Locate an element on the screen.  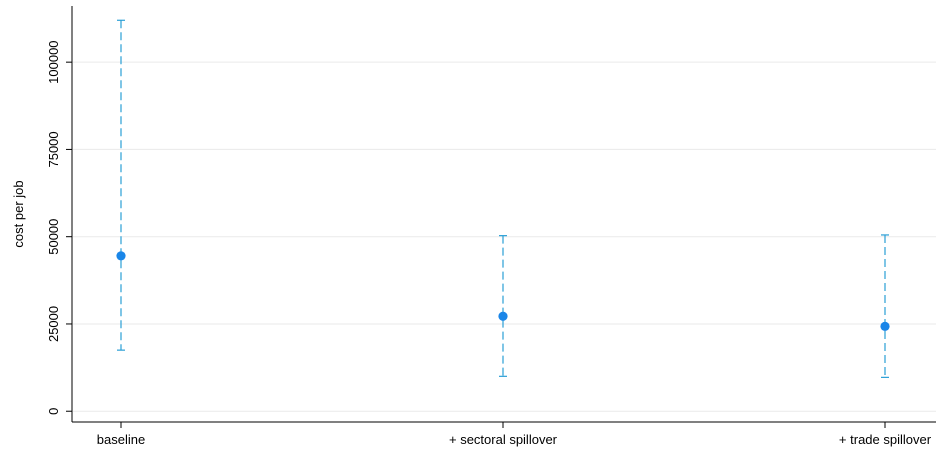
y-tick-label: 100000 is located at coordinates (53, 61).